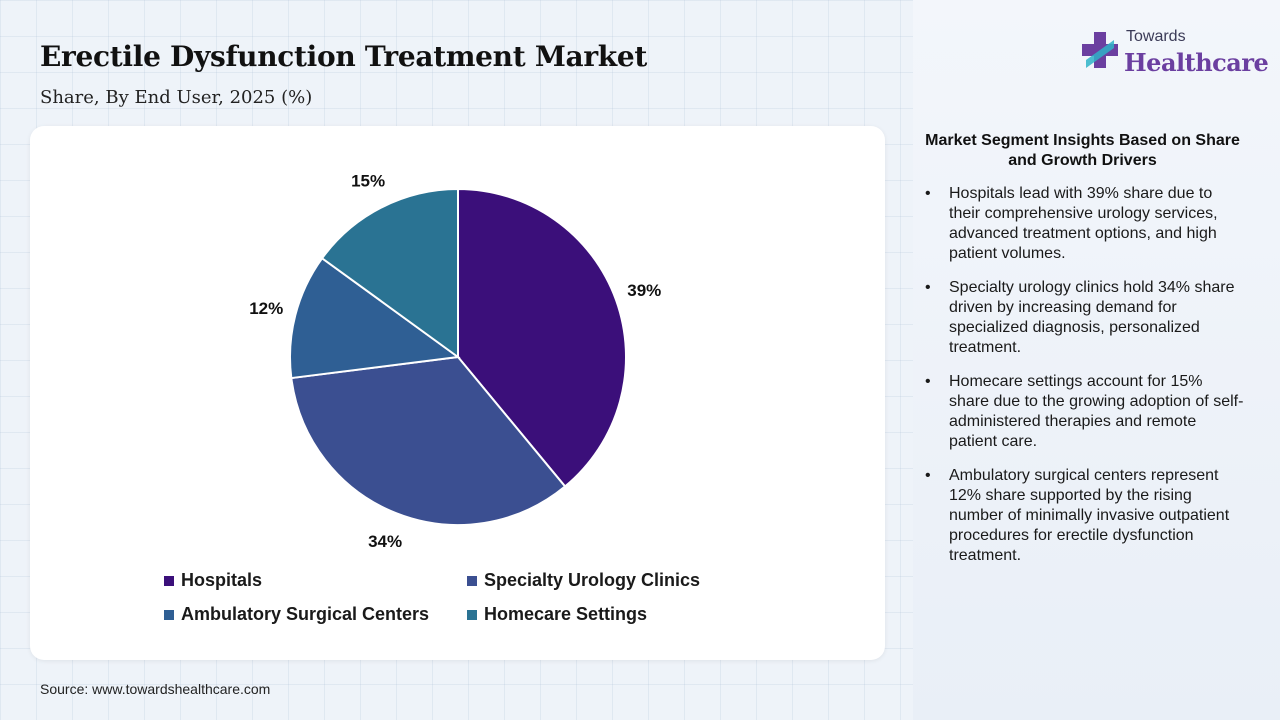 The width and height of the screenshot is (1280, 720). What do you see at coordinates (176, 97) in the screenshot?
I see `page-subtitle: Share, By End User, 2025 (%)` at bounding box center [176, 97].